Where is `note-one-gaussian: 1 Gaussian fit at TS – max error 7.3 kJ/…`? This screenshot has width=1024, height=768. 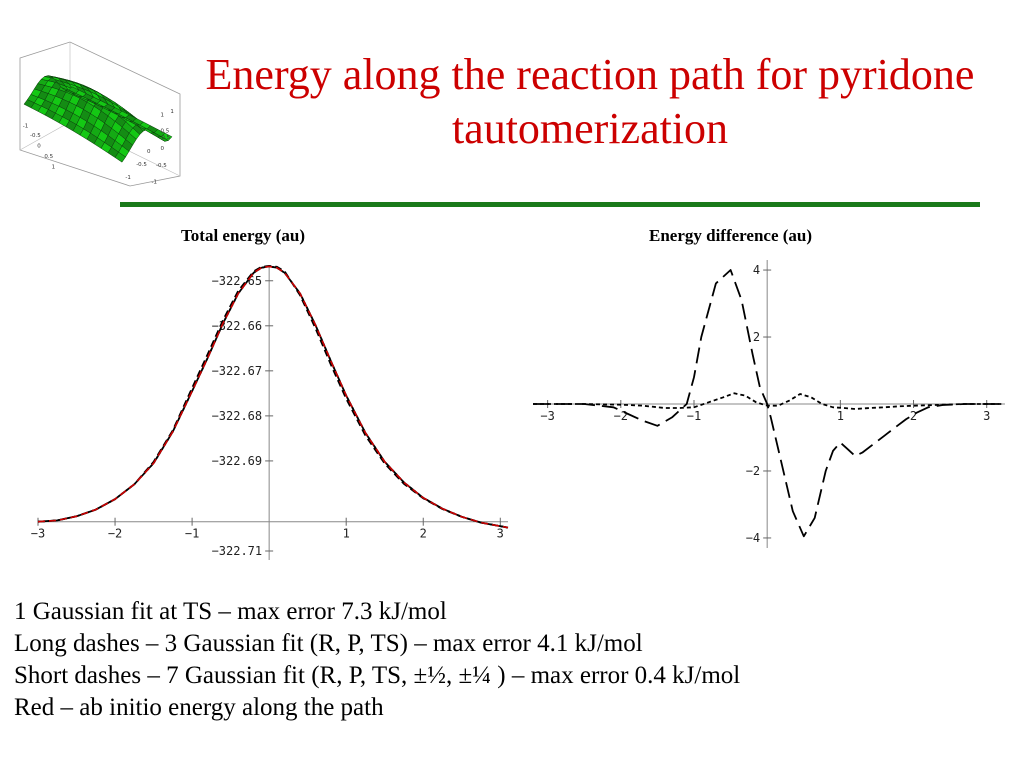 note-one-gaussian: 1 Gaussian fit at TS – max error 7.3 kJ/… is located at coordinates (230, 611).